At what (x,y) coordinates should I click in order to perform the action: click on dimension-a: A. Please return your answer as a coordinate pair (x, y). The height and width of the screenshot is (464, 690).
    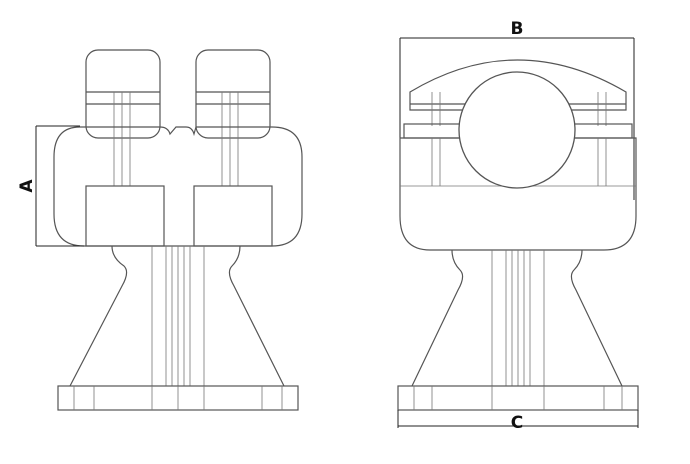
    Looking at the image, I should click on (50, 186).